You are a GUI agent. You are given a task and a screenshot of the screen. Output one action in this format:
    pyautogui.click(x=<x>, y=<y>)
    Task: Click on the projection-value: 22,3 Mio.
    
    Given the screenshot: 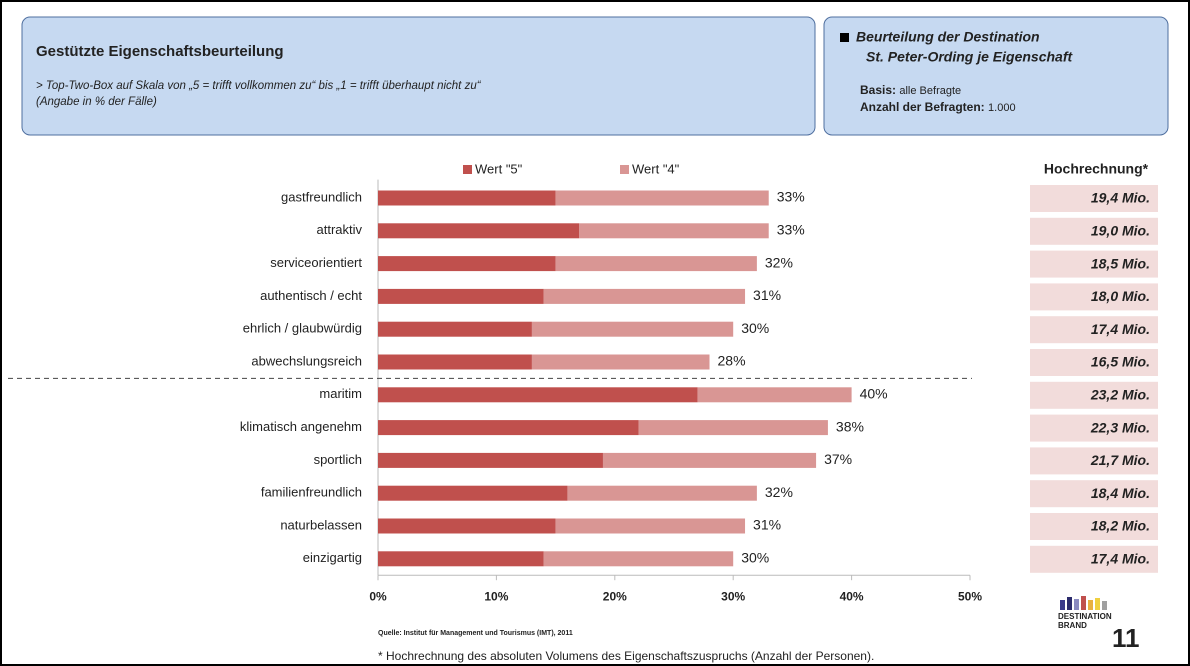 What is the action you would take?
    pyautogui.click(x=1120, y=427)
    